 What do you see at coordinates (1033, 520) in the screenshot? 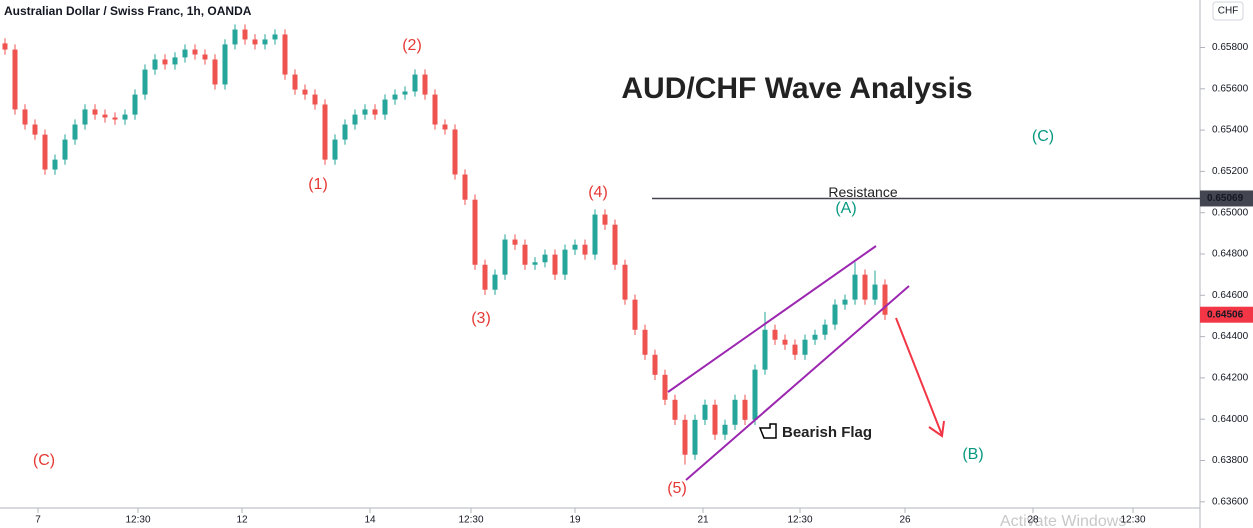
I see `x-tick-label: 28` at bounding box center [1033, 520].